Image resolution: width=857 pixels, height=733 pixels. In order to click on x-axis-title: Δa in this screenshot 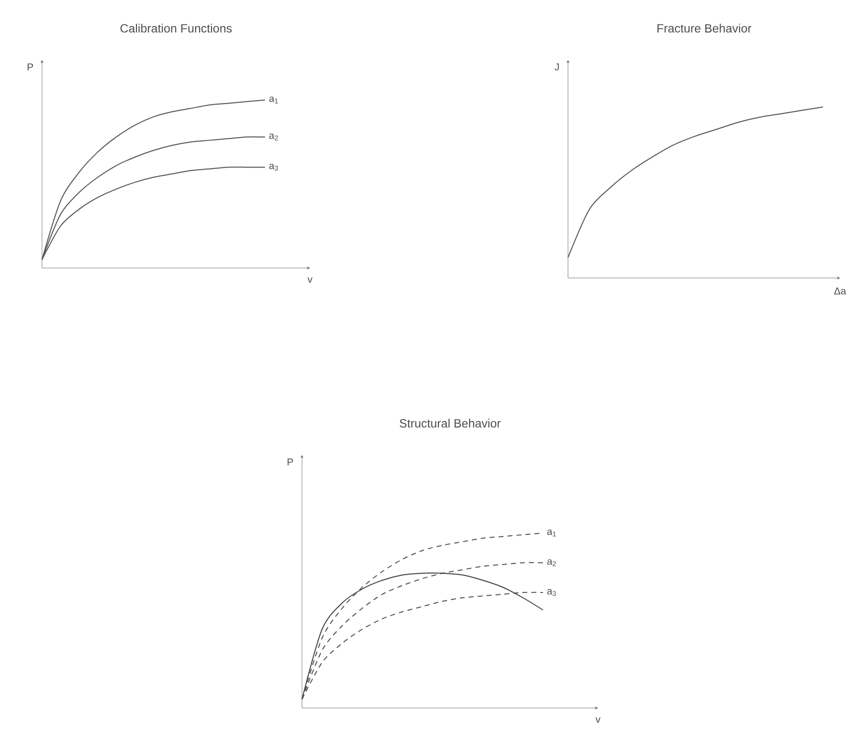, I will do `click(840, 290)`.